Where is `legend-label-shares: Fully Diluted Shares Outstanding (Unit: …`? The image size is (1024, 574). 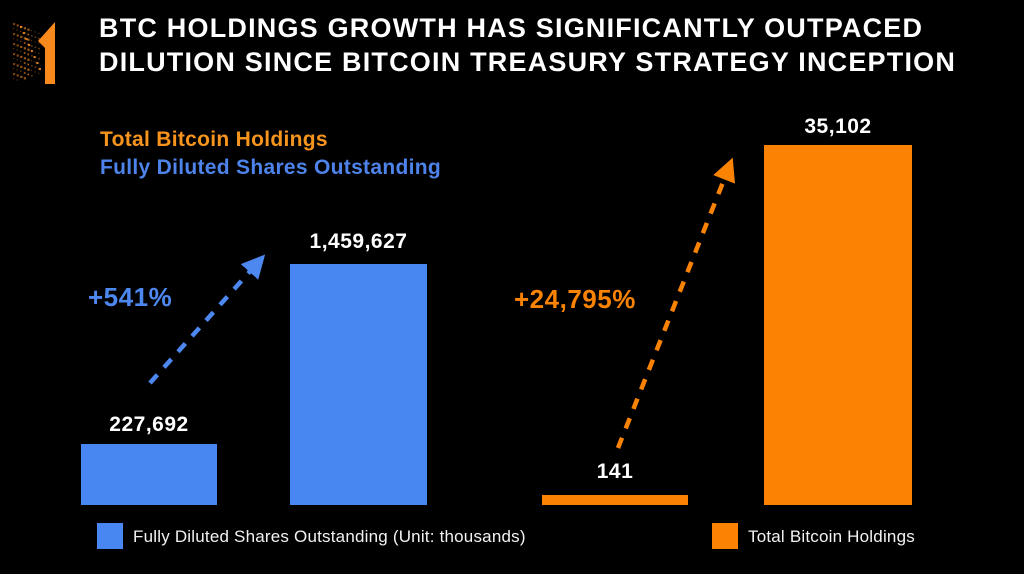 legend-label-shares: Fully Diluted Shares Outstanding (Unit: … is located at coordinates (329, 536).